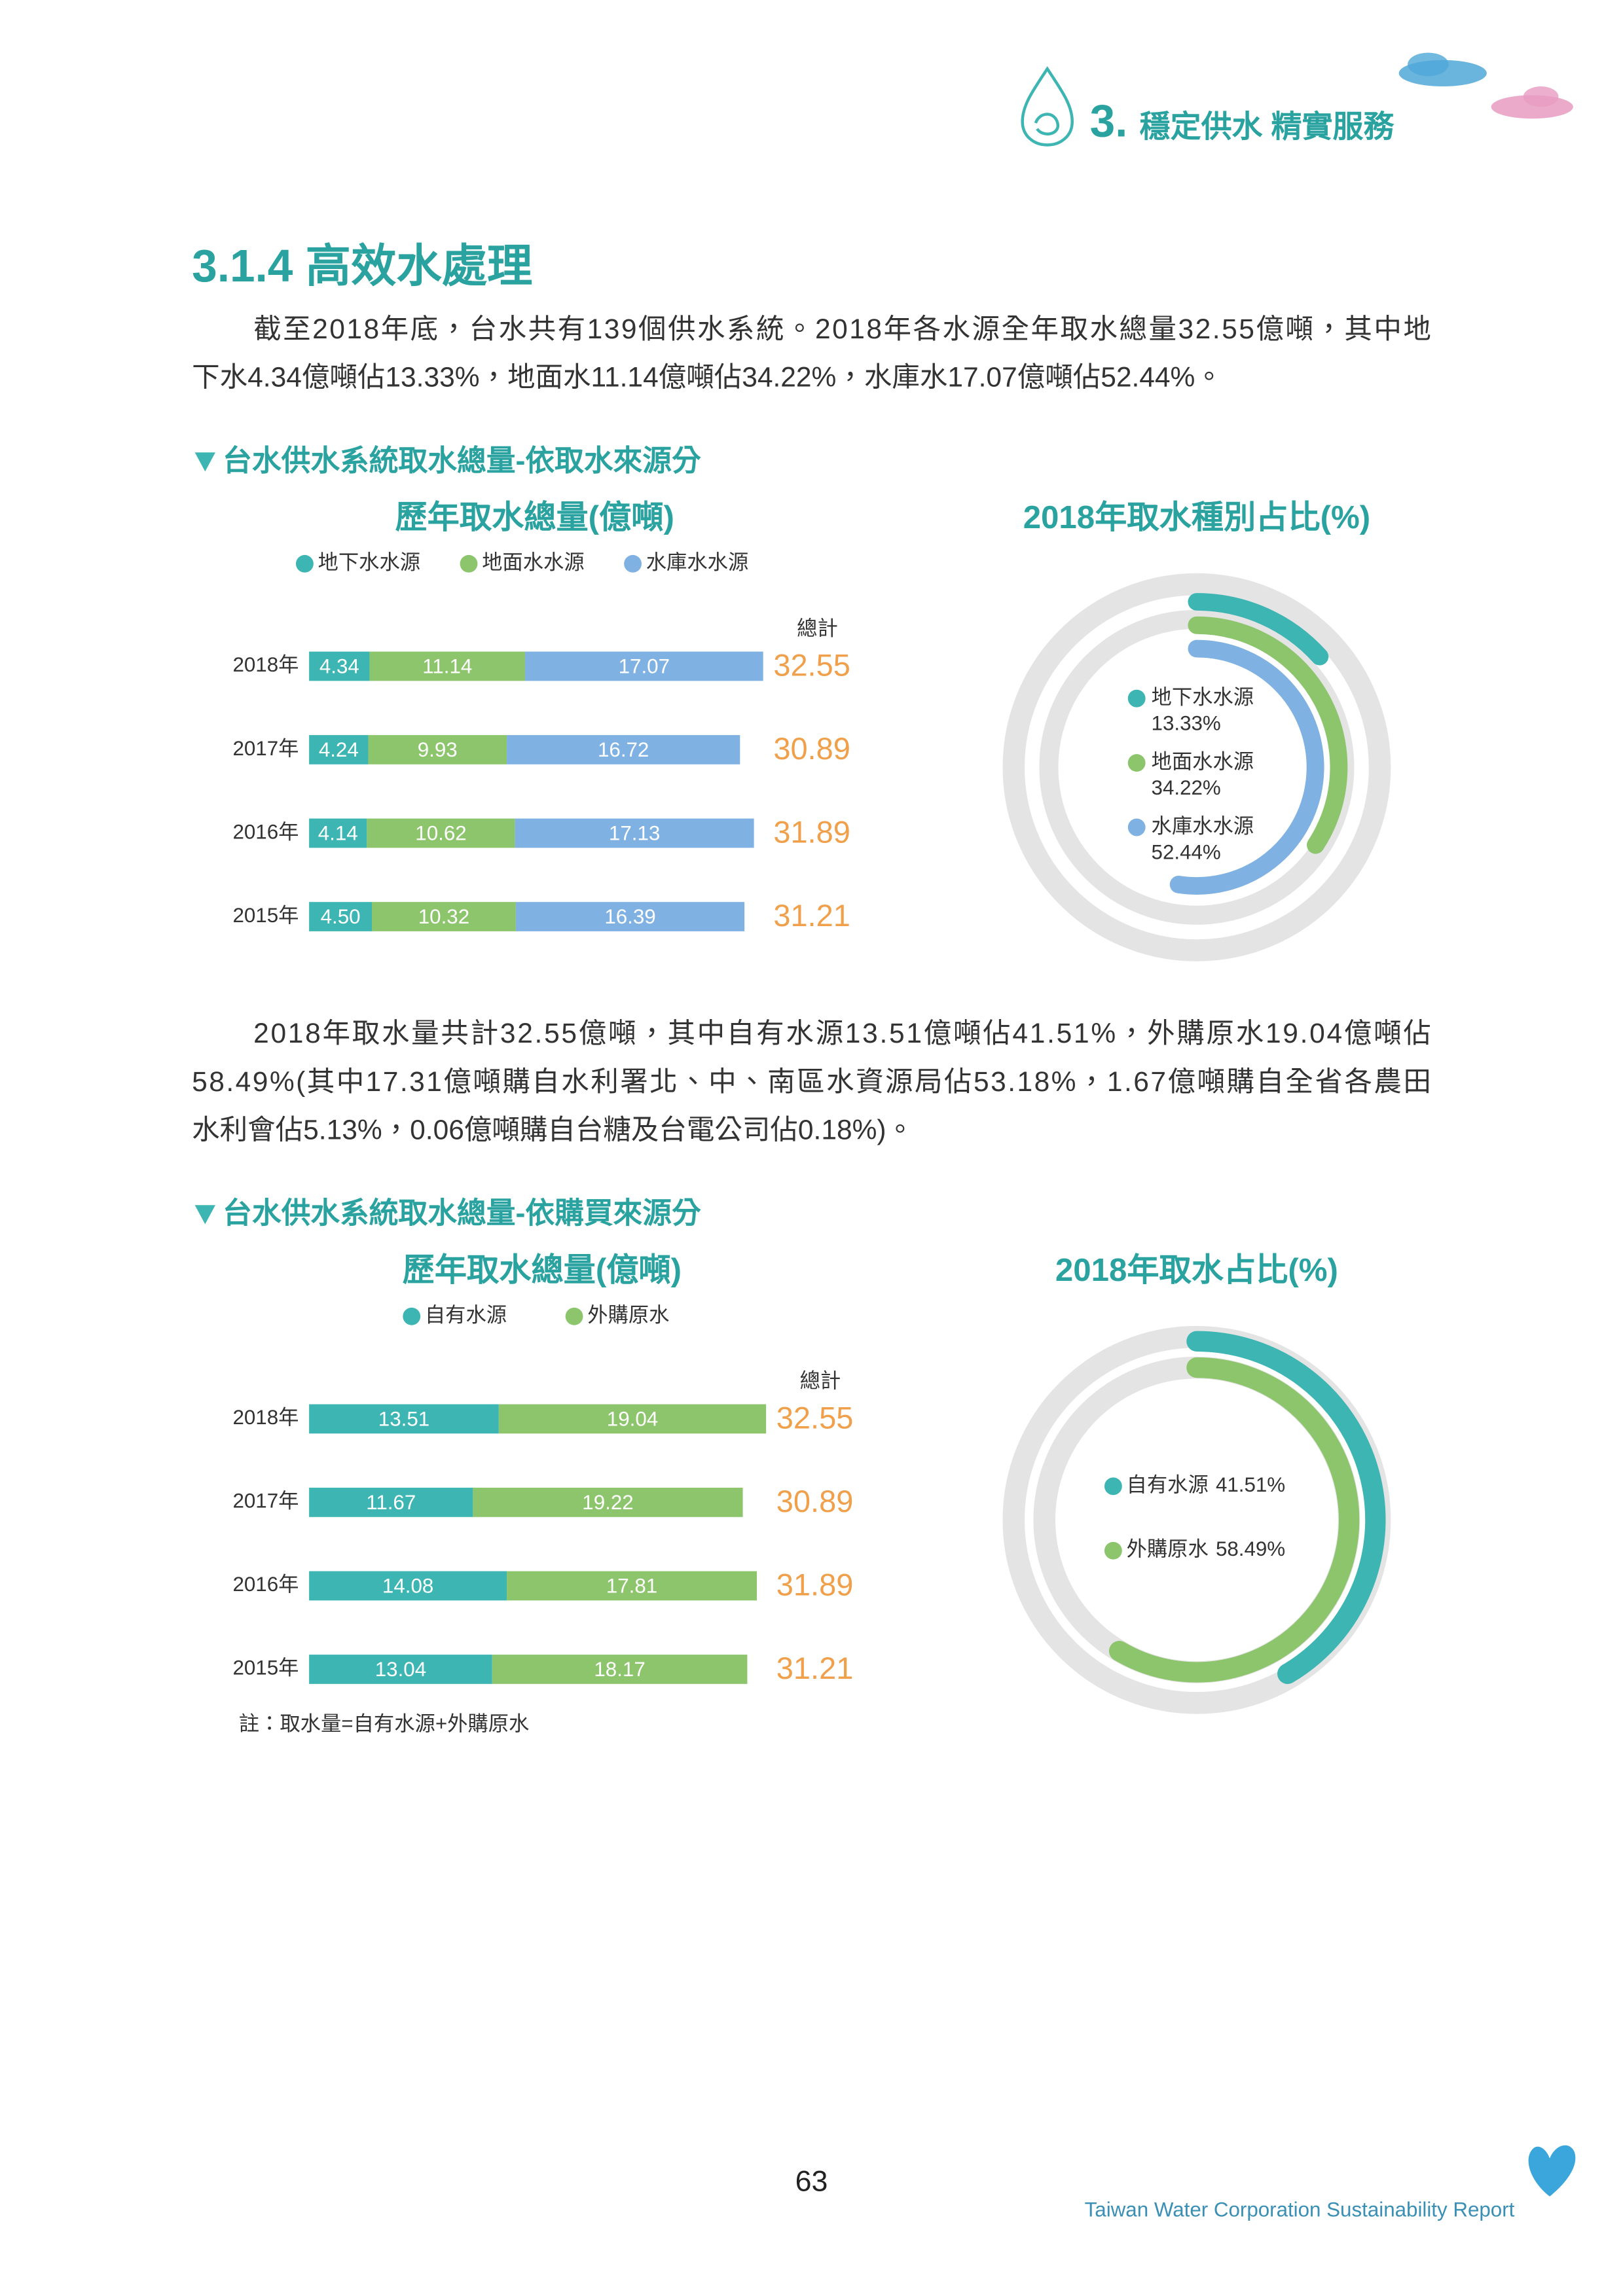 This screenshot has height=2296, width=1623. I want to click on bar-value-label: 19.22, so click(607, 1502).